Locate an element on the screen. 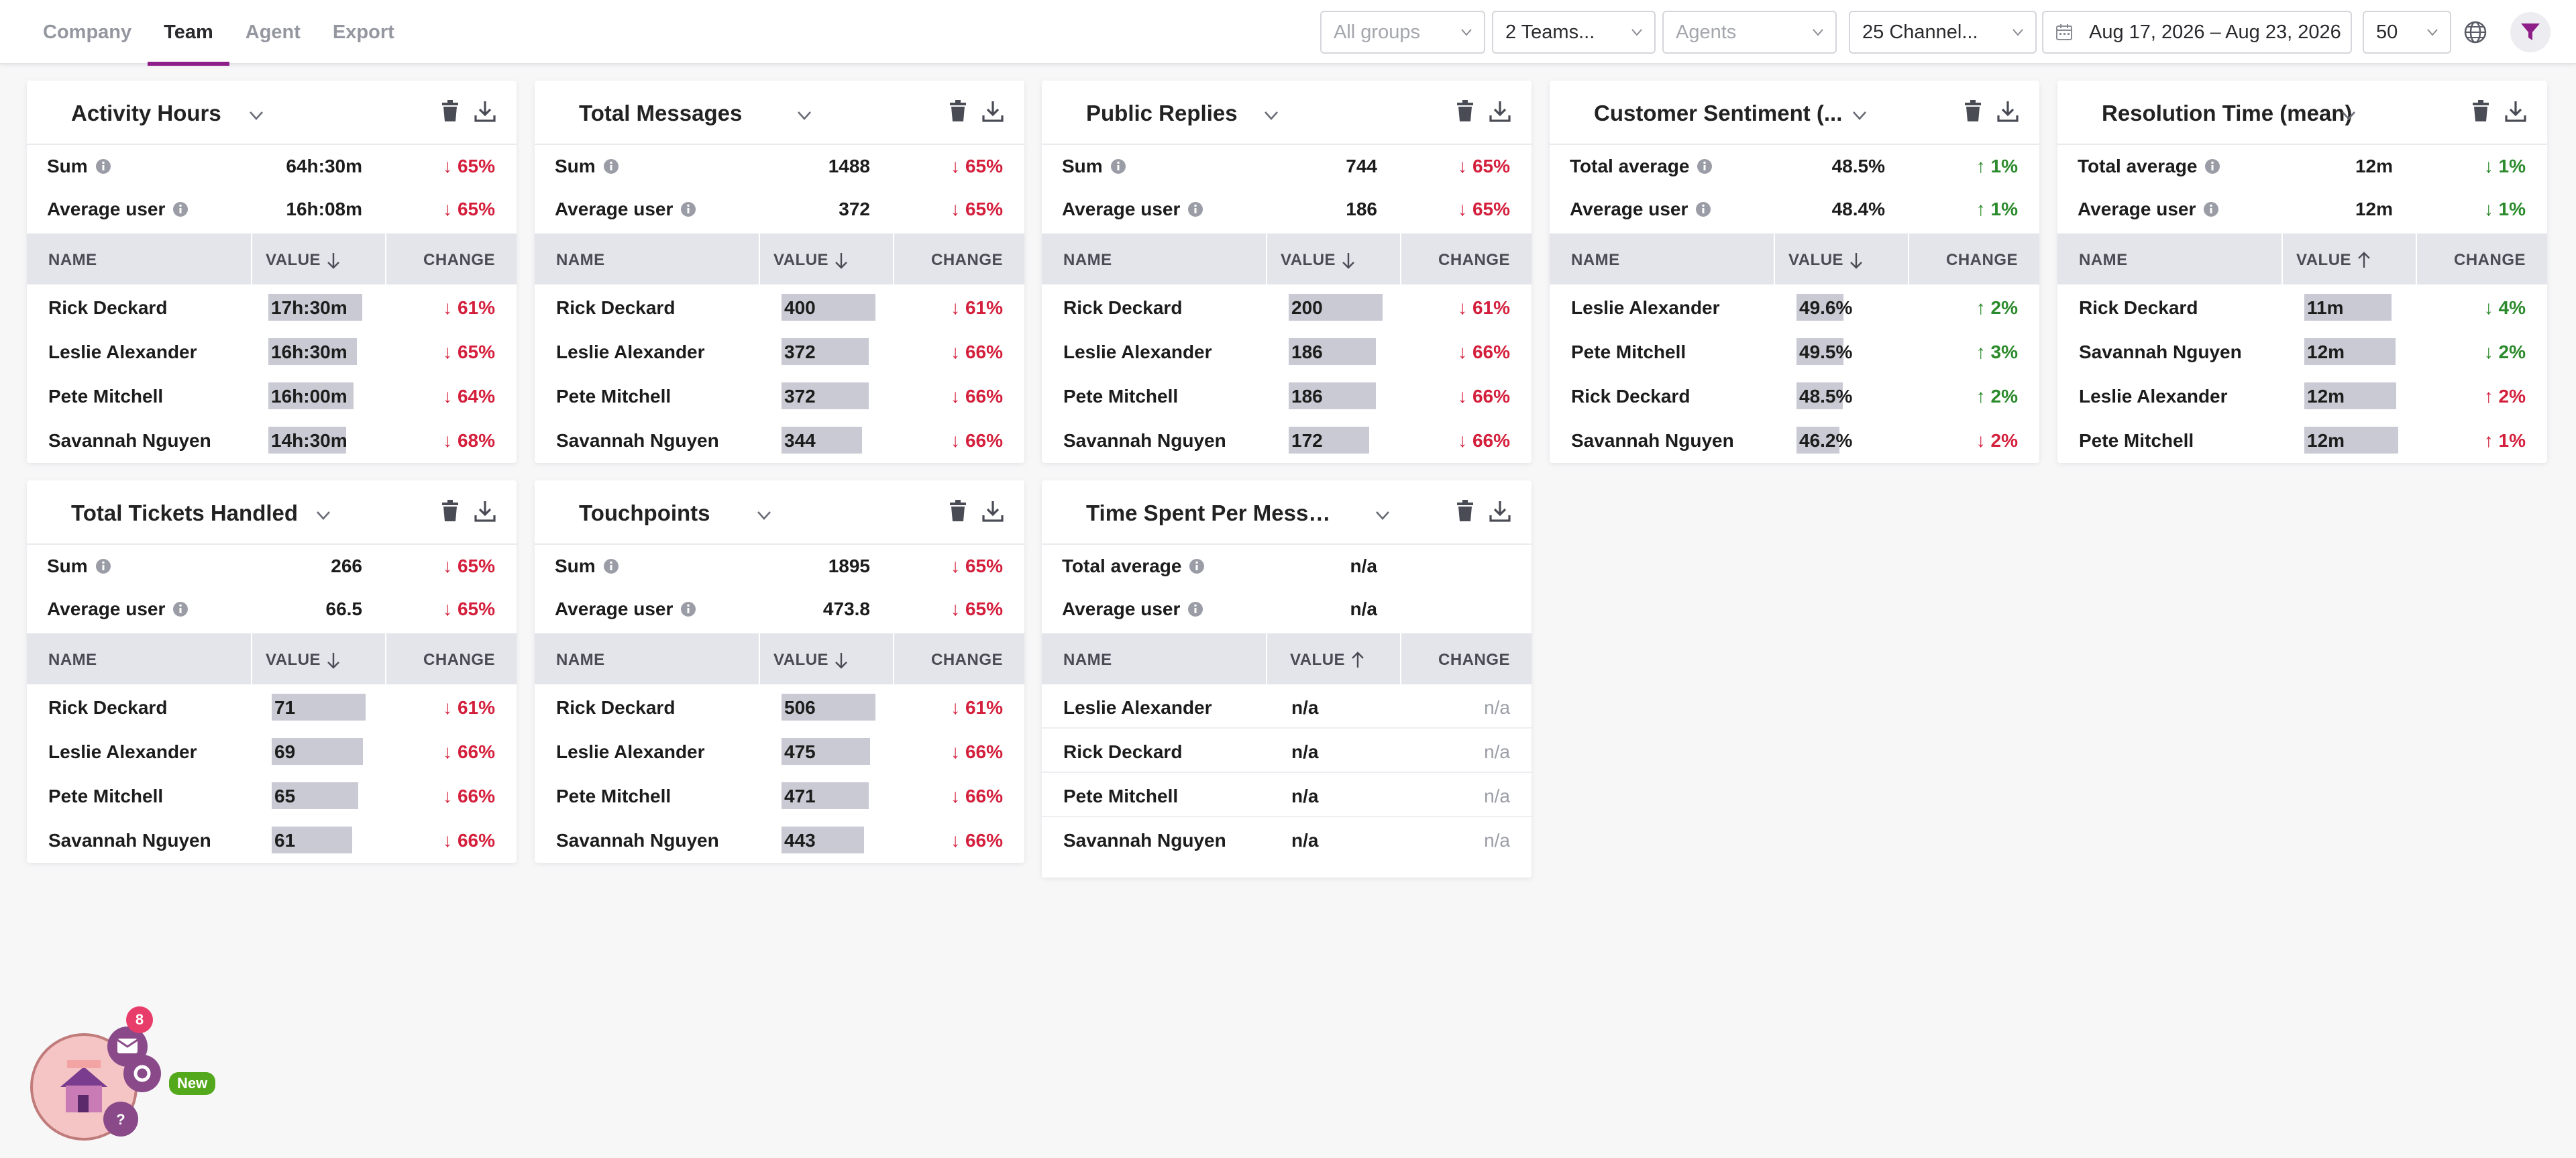 This screenshot has height=1158, width=2576. table-row: Savannah Nguyen 12m ↓ 2% is located at coordinates (2302, 351).